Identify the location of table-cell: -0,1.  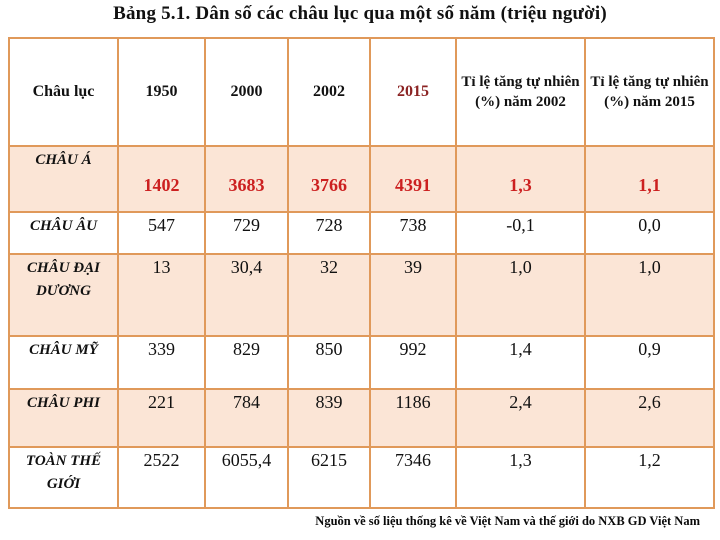
(520, 233).